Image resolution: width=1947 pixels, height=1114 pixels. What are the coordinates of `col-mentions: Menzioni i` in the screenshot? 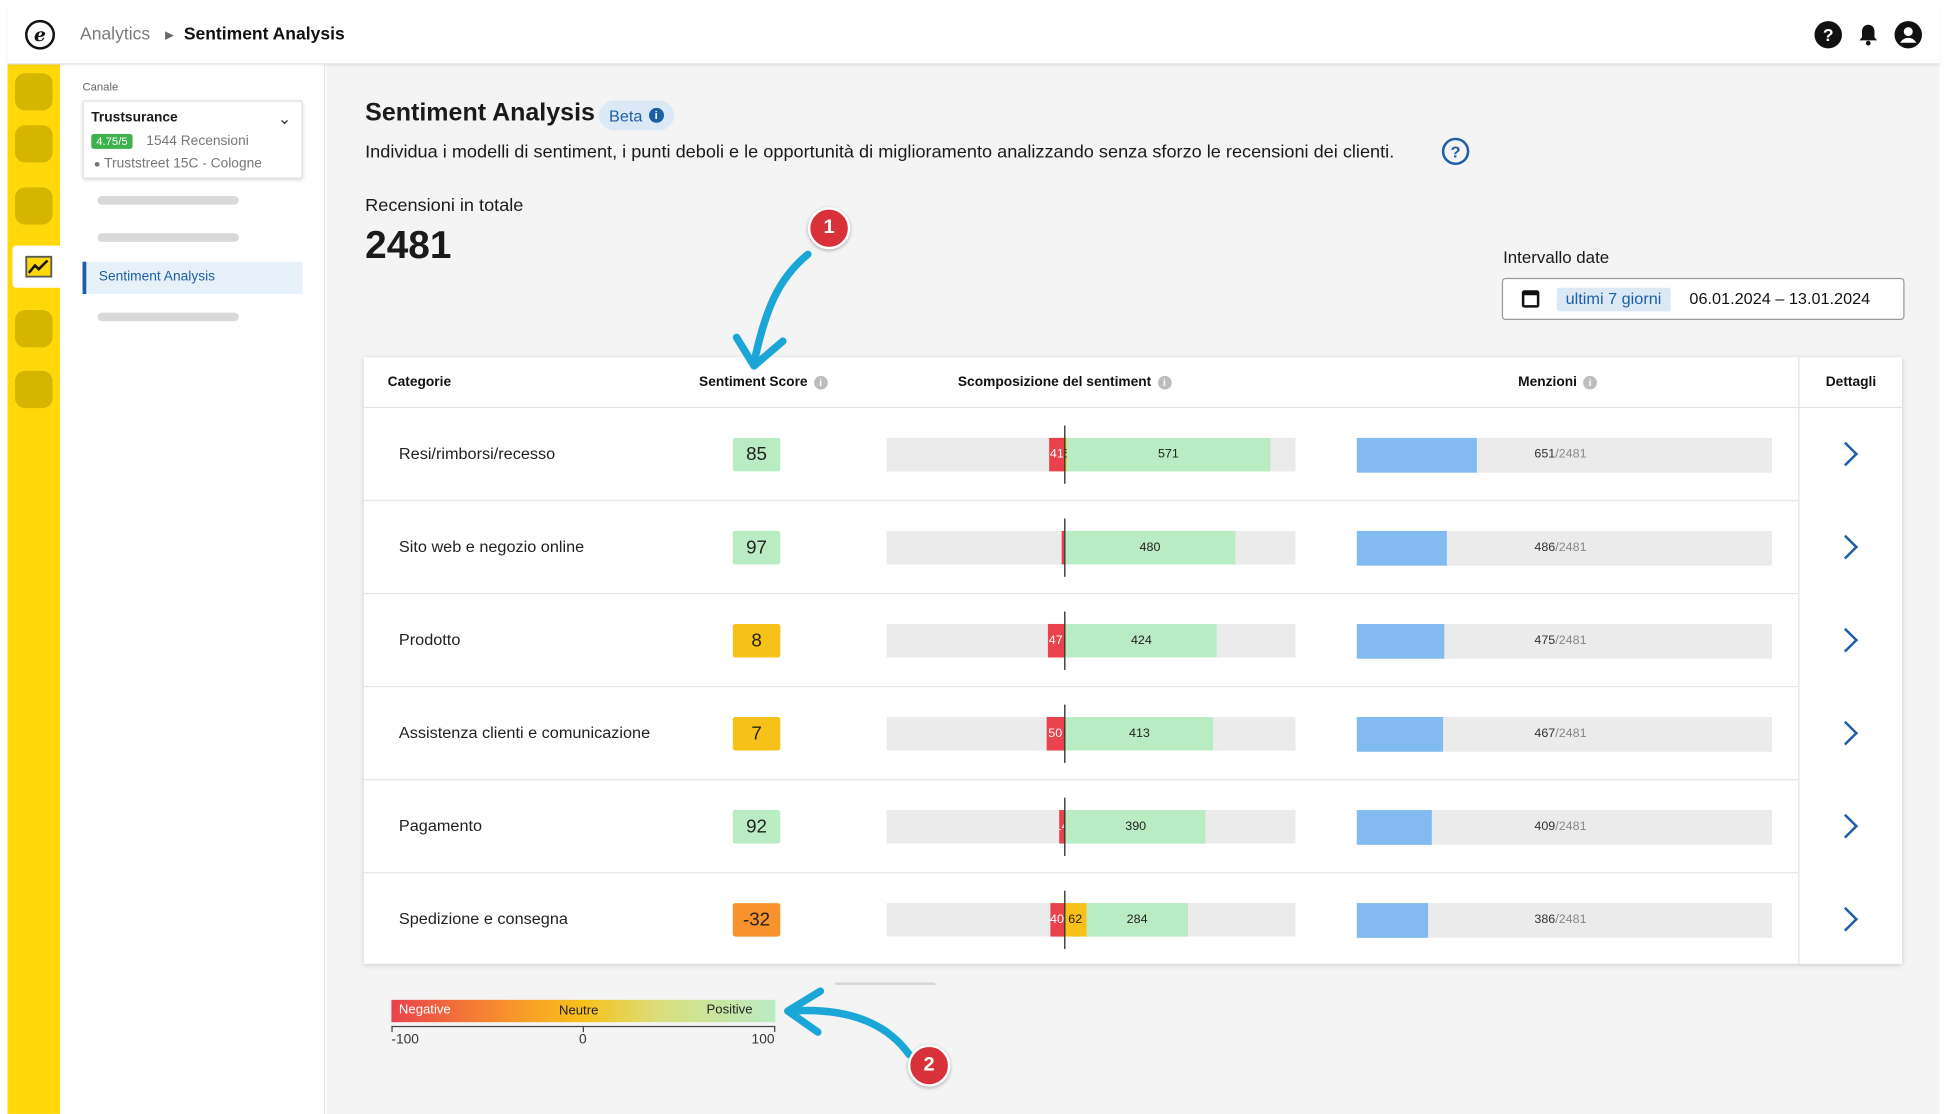 It's located at (1557, 382).